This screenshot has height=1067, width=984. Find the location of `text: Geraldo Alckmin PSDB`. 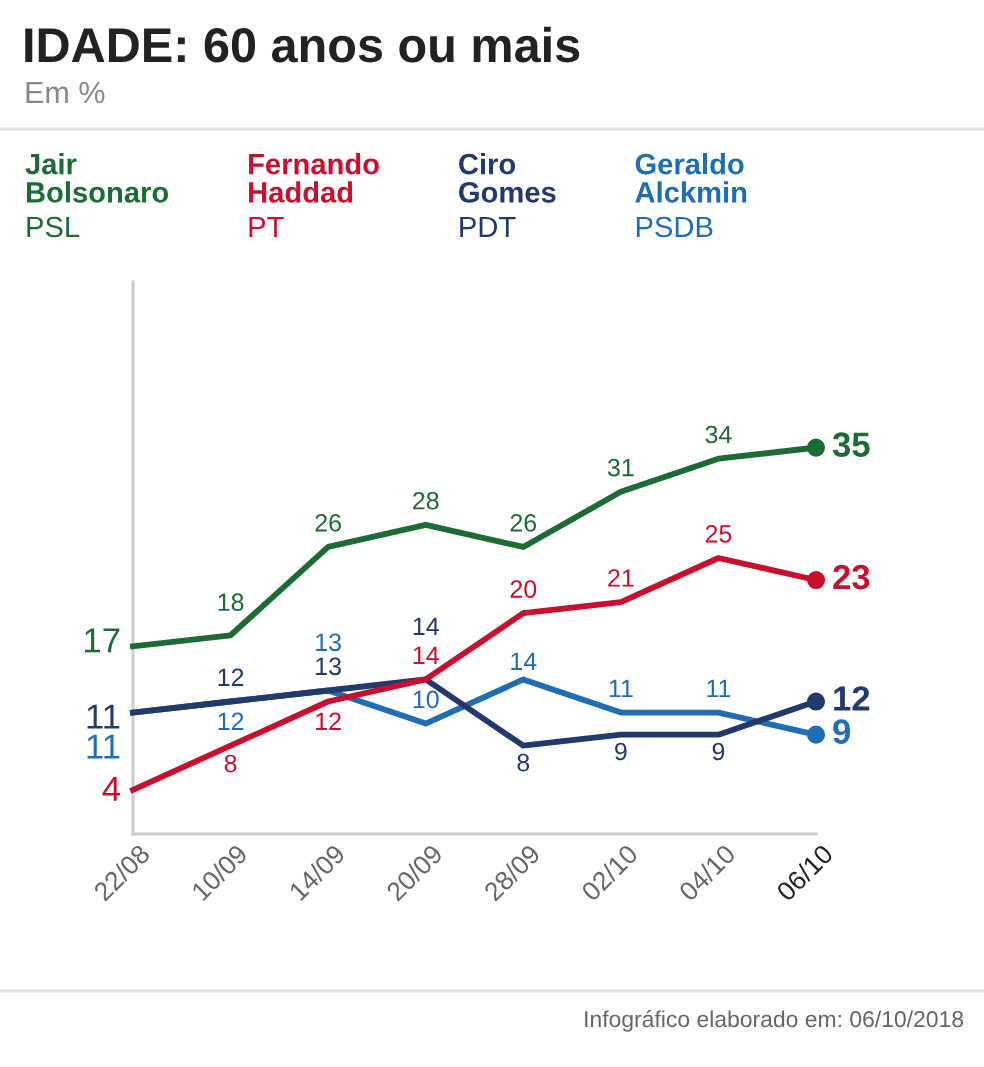

text: Geraldo Alckmin PSDB is located at coordinates (691, 195).